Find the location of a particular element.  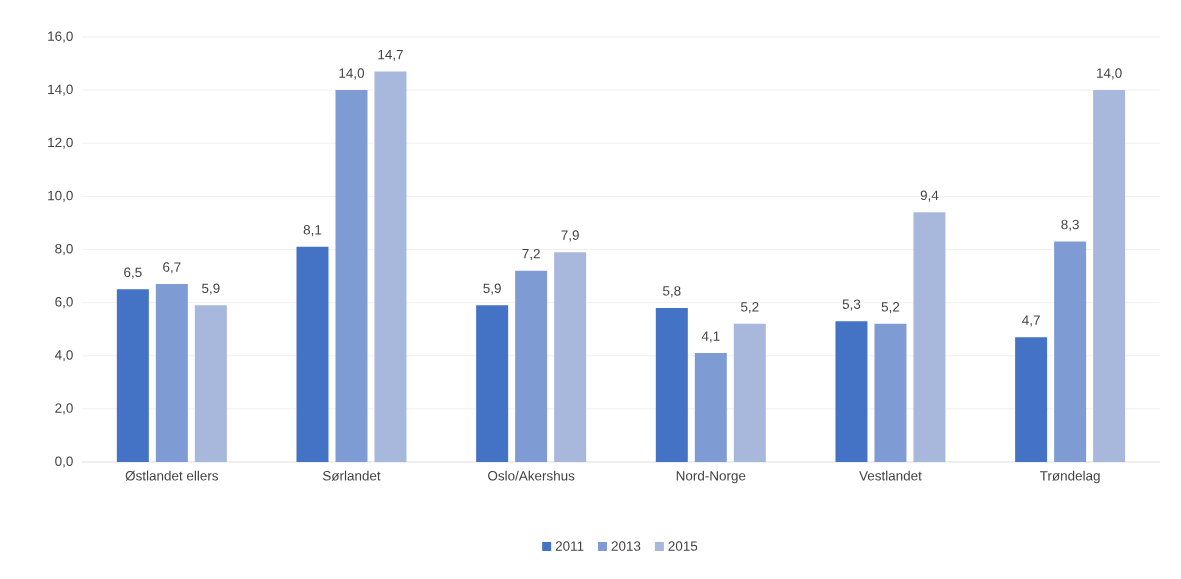

data-label: 4,1 is located at coordinates (710, 337).